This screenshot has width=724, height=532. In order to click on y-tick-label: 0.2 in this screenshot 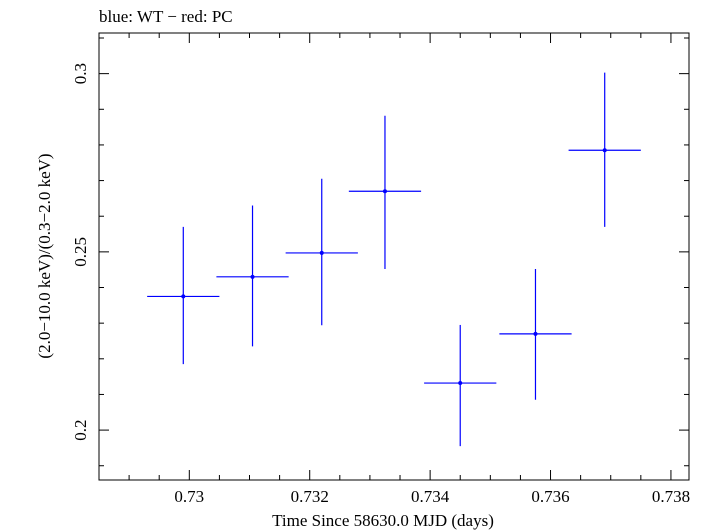, I will do `click(80, 429)`.